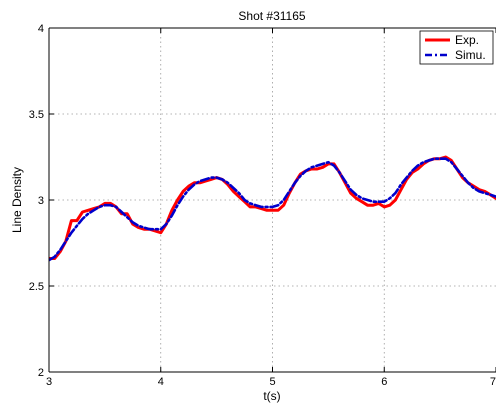 This screenshot has height=403, width=496. Describe the element at coordinates (17, 200) in the screenshot. I see `y-axis-label: Line Density` at that location.